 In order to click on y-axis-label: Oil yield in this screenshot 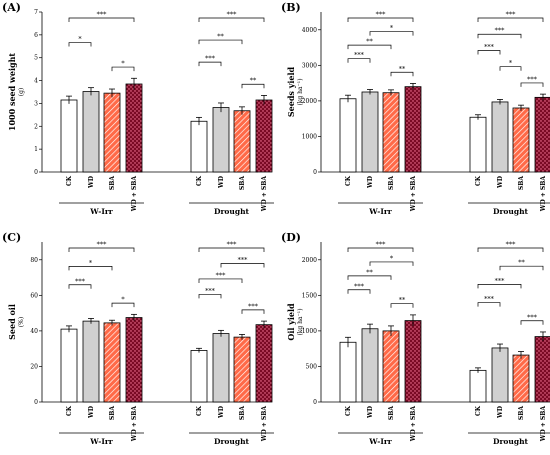, I will do `click(291, 322)`.